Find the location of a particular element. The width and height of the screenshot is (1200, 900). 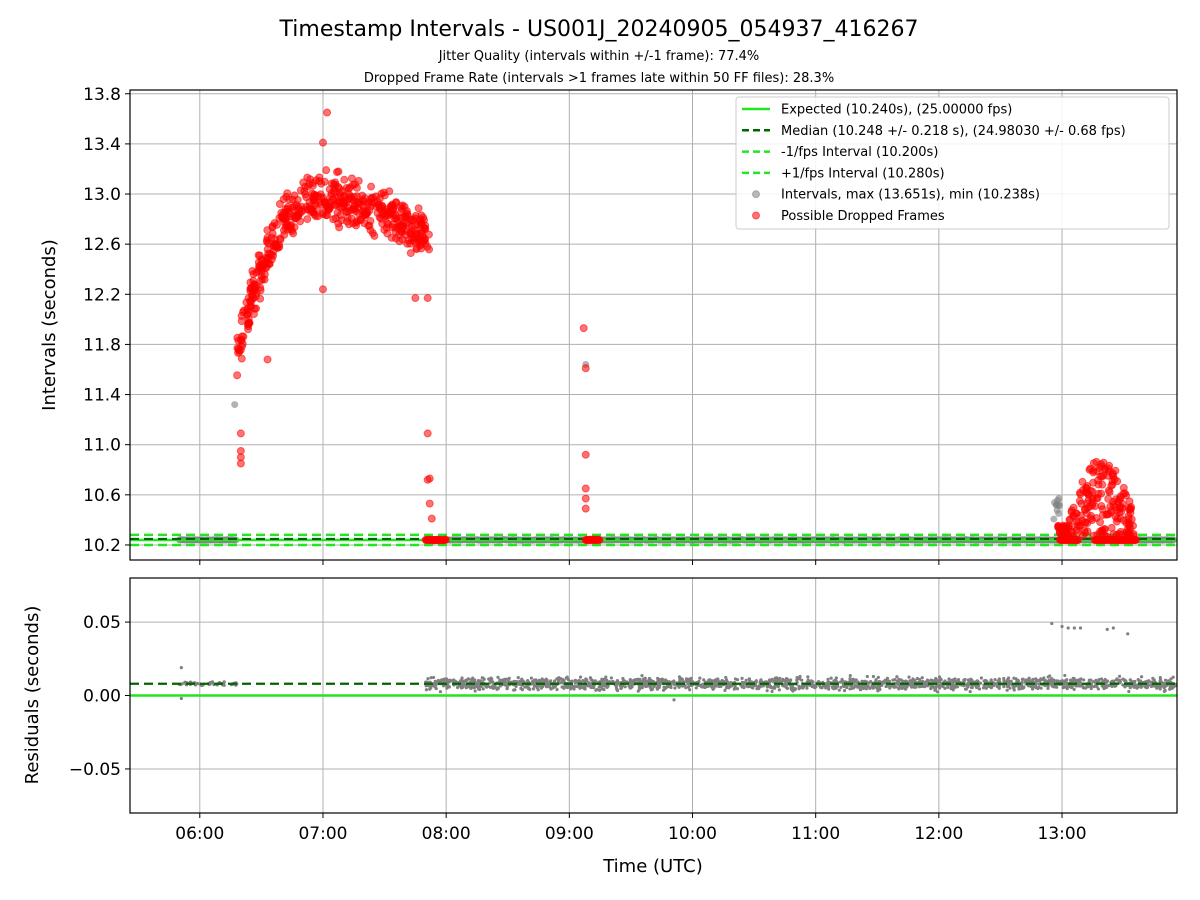

top-y-tick-label: 11.8 is located at coordinates (102, 345).